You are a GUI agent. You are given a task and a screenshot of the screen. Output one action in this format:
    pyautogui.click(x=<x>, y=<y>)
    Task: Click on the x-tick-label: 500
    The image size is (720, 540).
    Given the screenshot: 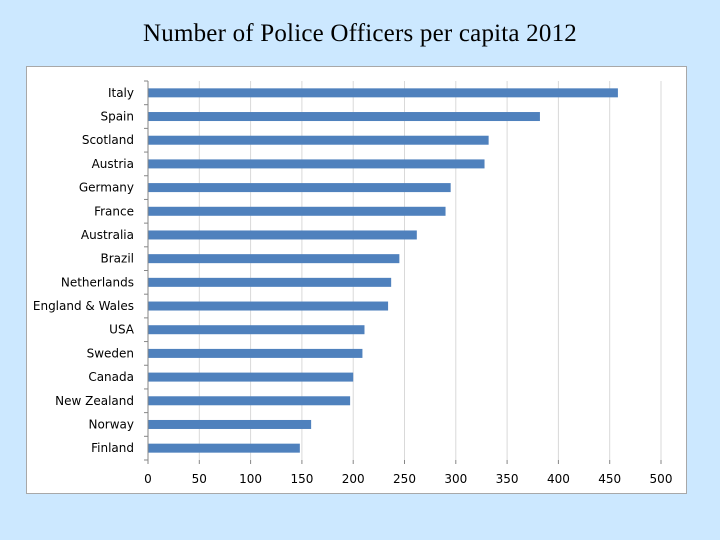 What is the action you would take?
    pyautogui.click(x=661, y=479)
    